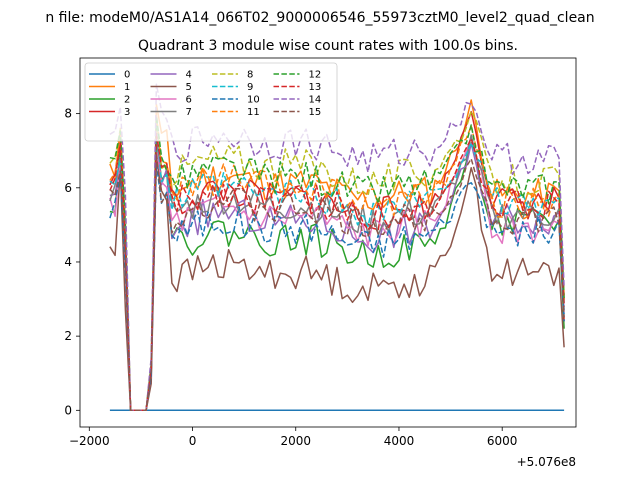 This screenshot has width=640, height=480. I want to click on y-tick-label: 4, so click(68, 262).